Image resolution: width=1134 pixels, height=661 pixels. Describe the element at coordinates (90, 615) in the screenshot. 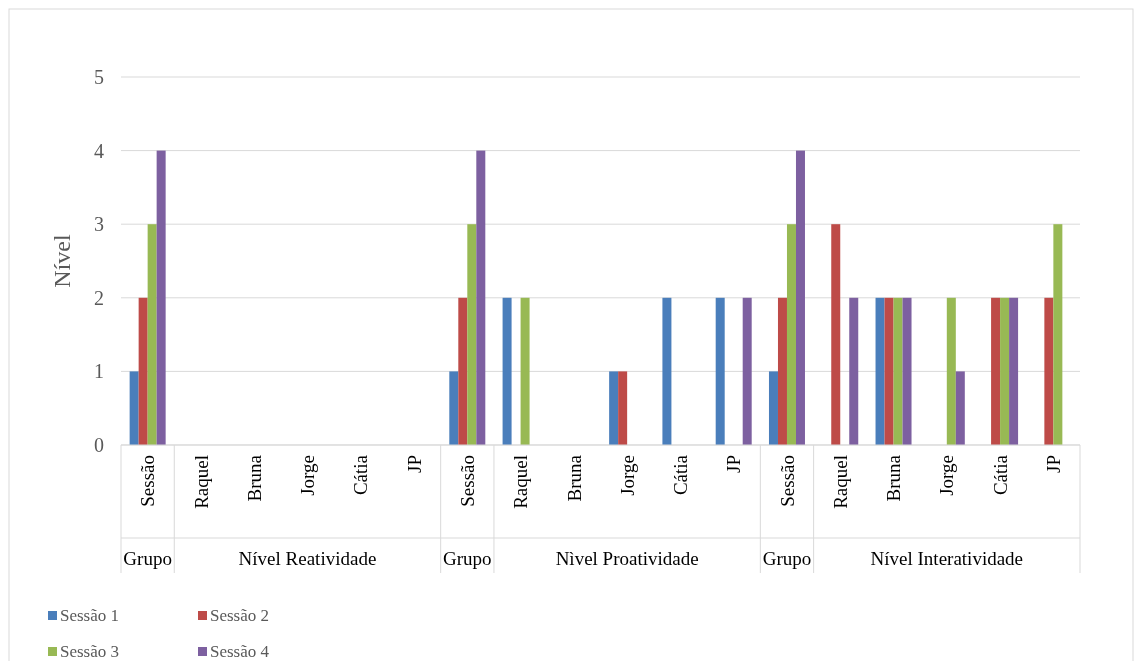

I see `legend-label: Sessão 1` at that location.